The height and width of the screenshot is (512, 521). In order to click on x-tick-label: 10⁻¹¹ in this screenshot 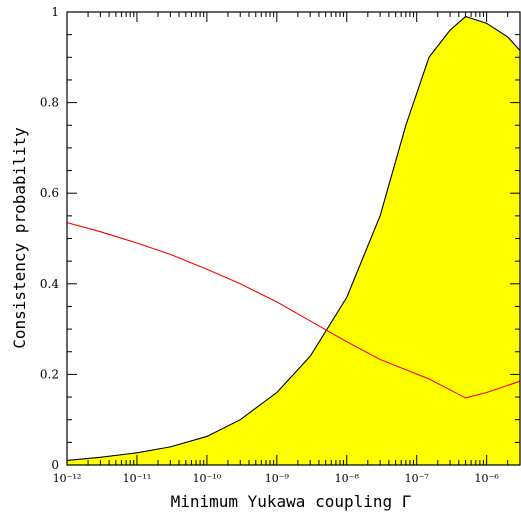, I will do `click(137, 478)`.